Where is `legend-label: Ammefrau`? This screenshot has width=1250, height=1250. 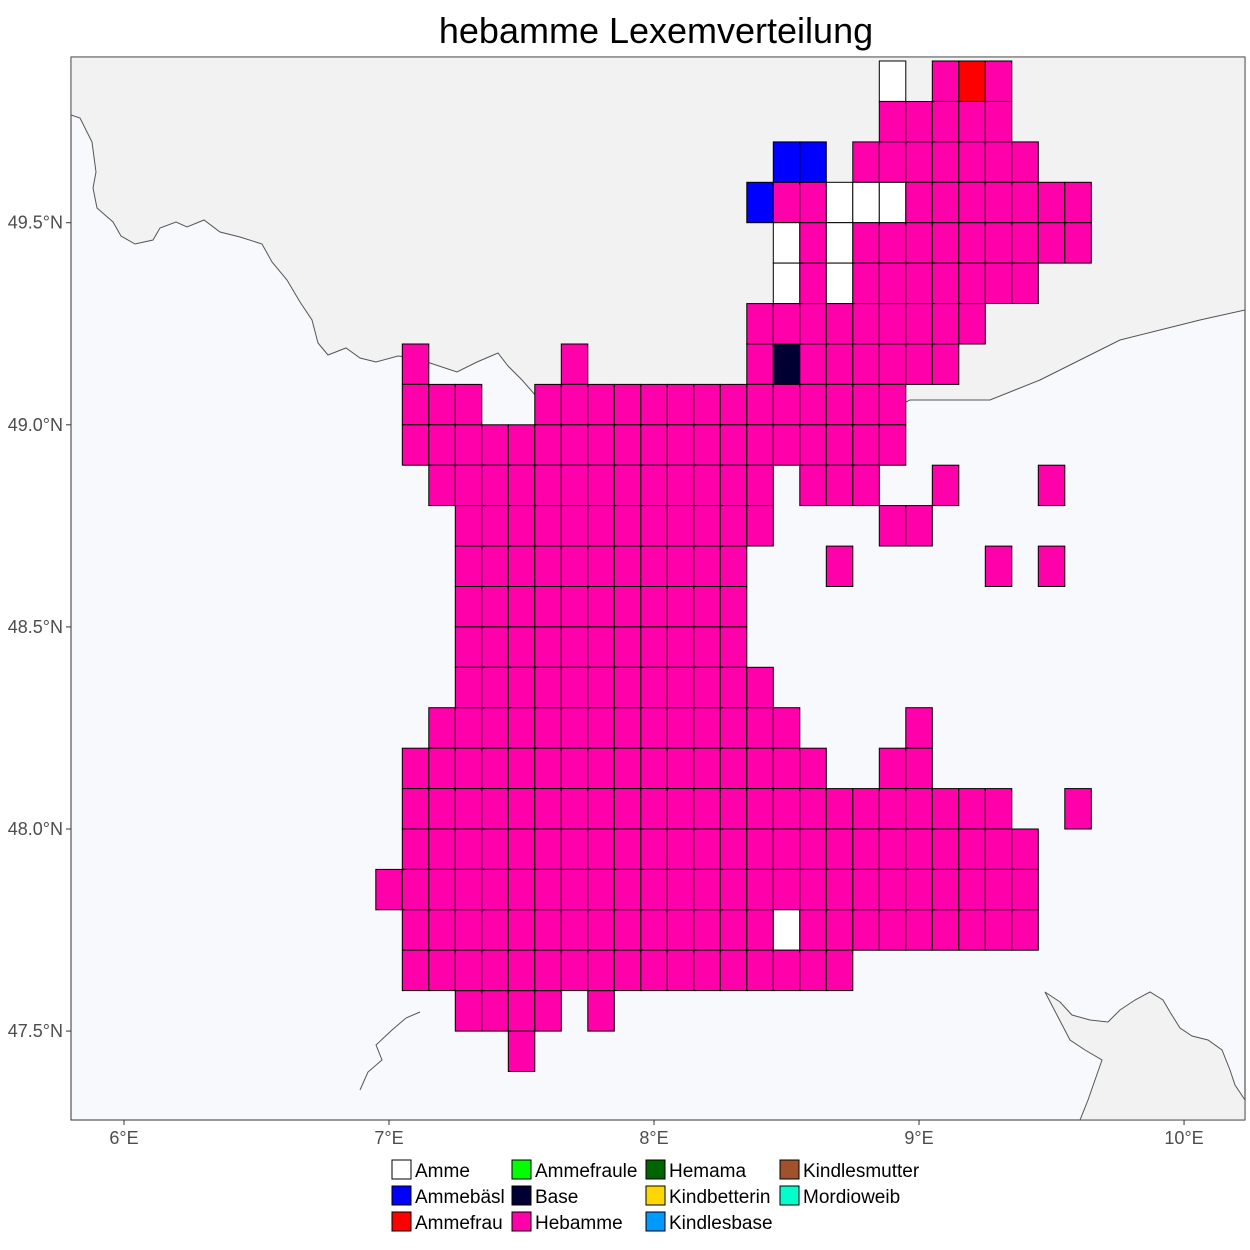 legend-label: Ammefrau is located at coordinates (459, 1223).